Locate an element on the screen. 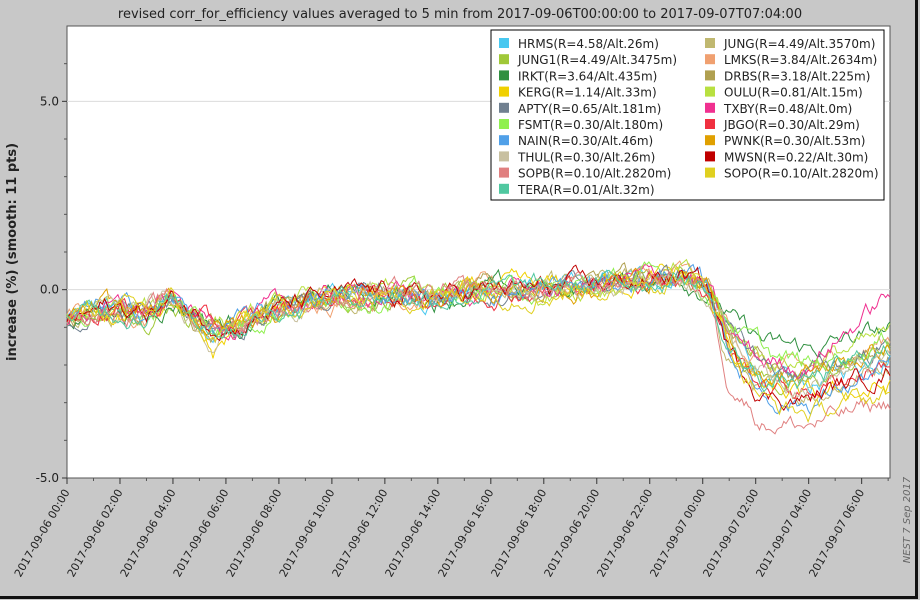 The width and height of the screenshot is (920, 600). x-tick-label: 2017-09-06 12:00 is located at coordinates (360, 533).